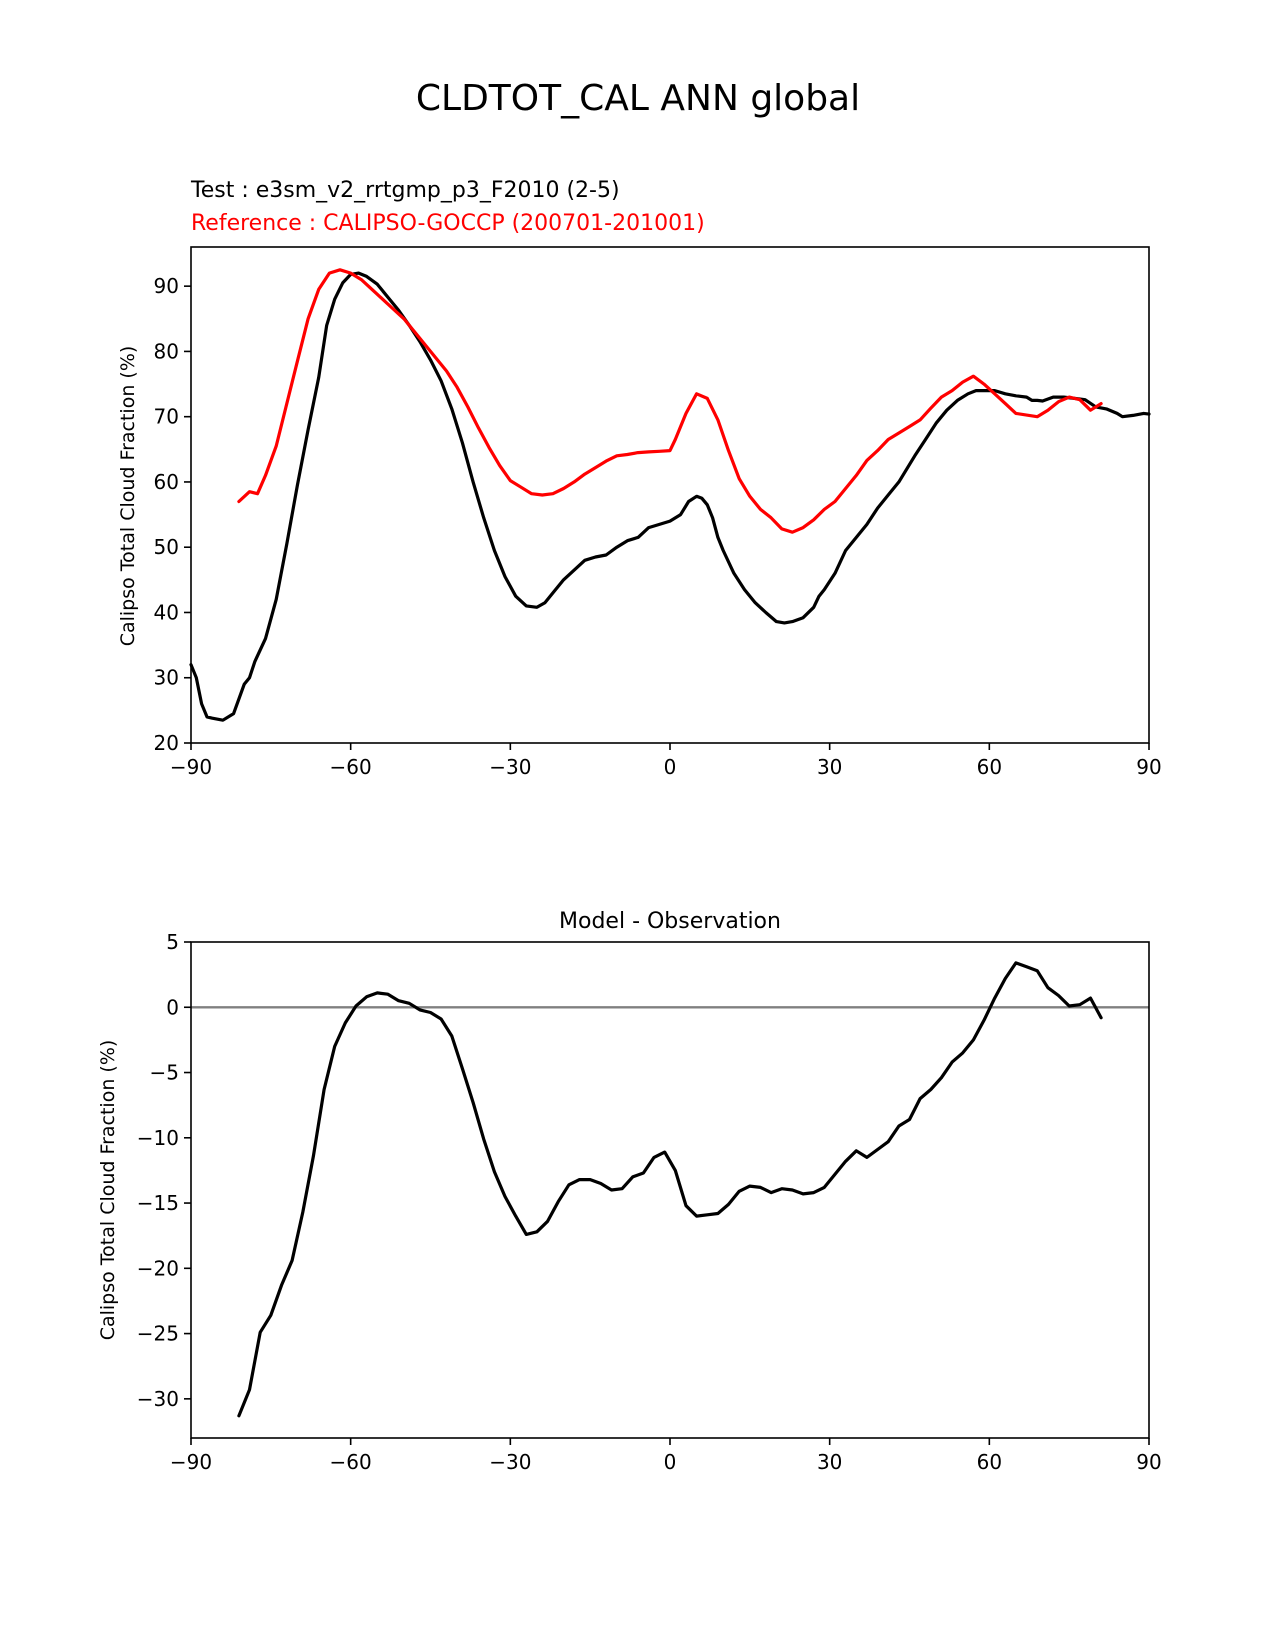 This screenshot has width=1275, height=1650. I want to click on top-y-axis-label: Calipso Total Cloud Fraction (%), so click(128, 496).